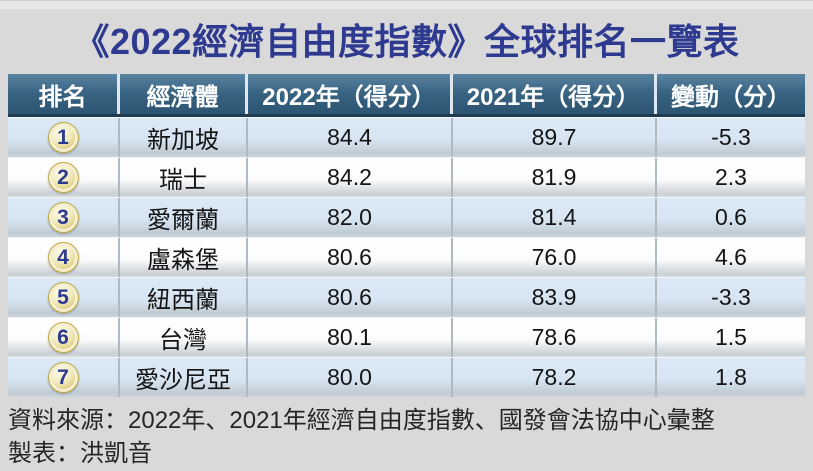 This screenshot has width=813, height=471. Describe the element at coordinates (555, 217) in the screenshot. I see `score-2021-cell: 81.4` at that location.